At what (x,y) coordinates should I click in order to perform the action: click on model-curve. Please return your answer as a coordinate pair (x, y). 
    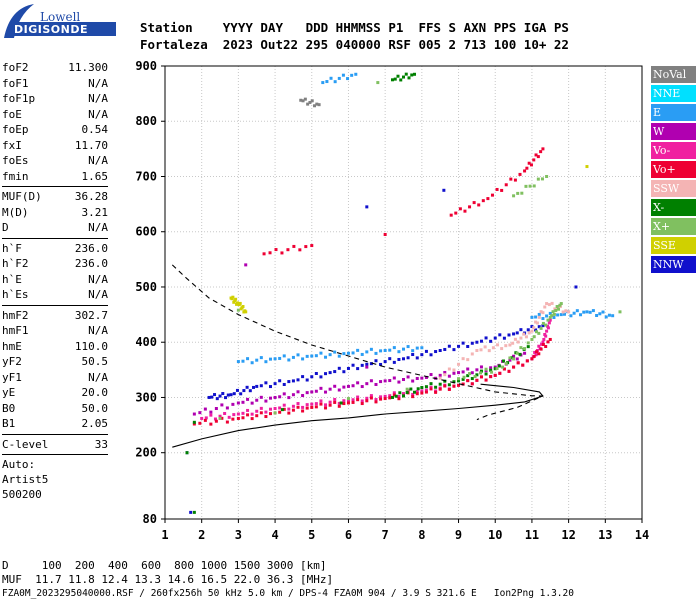
    Looking at the image, I should click on (357, 342).